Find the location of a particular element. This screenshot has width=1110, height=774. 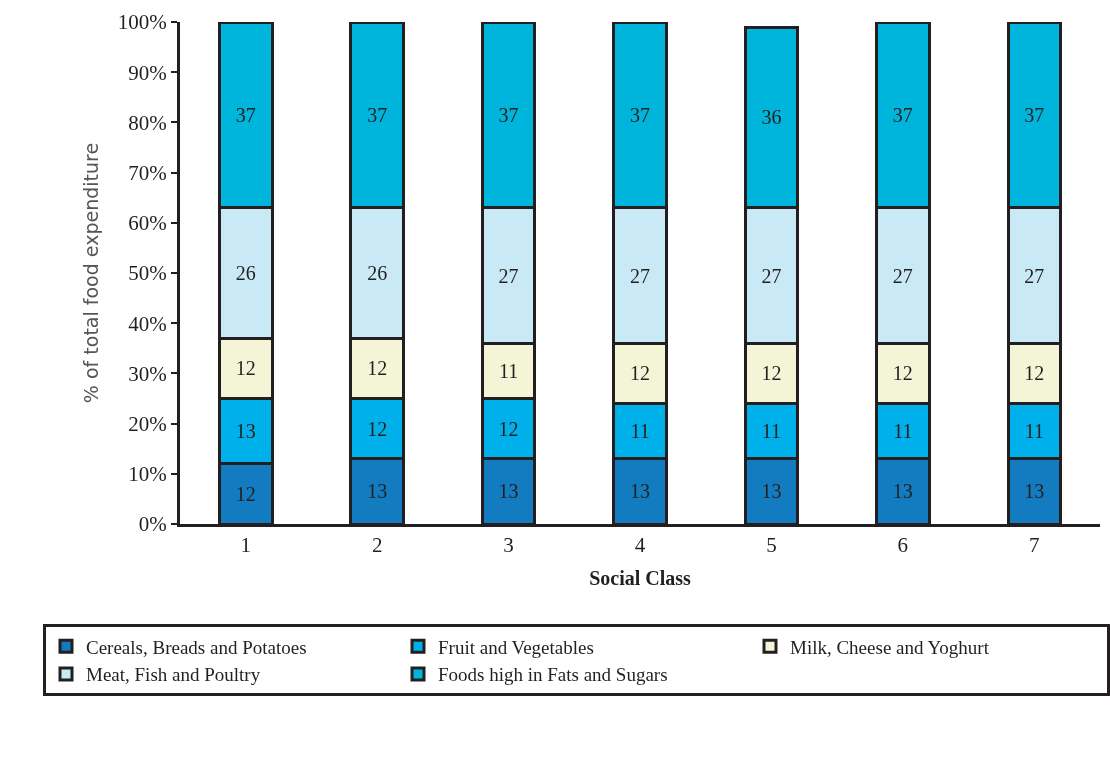

legend-label: Fruit and Vegetables is located at coordinates (516, 647).